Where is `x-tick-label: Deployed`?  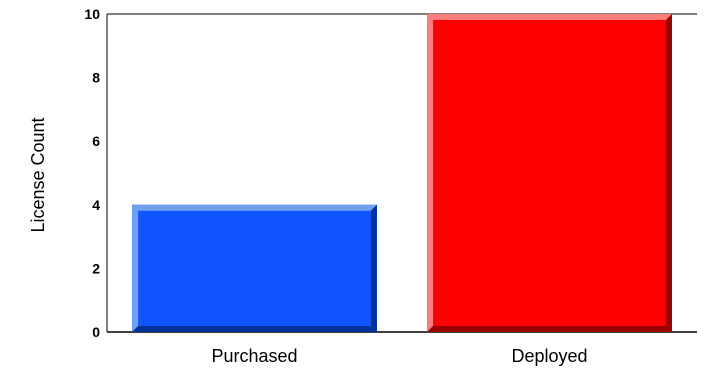
x-tick-label: Deployed is located at coordinates (549, 356).